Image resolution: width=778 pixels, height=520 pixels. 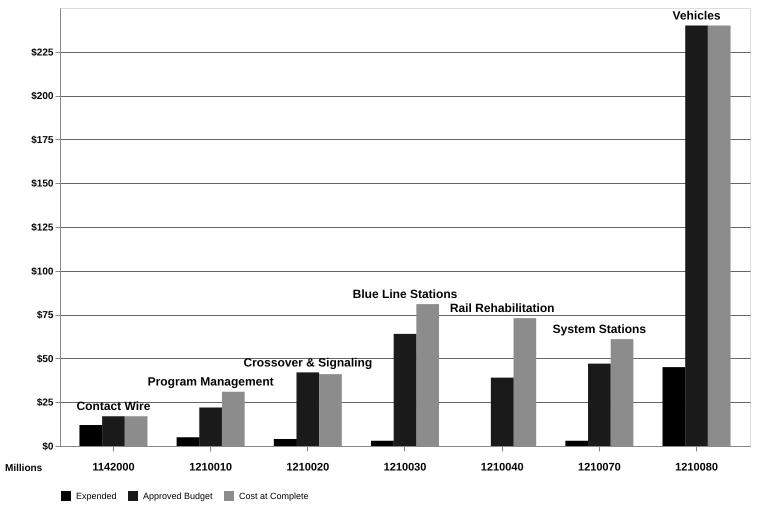 I want to click on y-tick-label: $100, so click(x=42, y=272).